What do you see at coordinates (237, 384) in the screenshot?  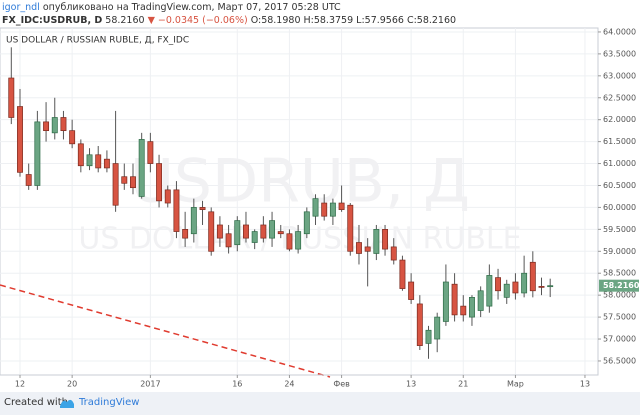 I see `x-tick-label: 16` at bounding box center [237, 384].